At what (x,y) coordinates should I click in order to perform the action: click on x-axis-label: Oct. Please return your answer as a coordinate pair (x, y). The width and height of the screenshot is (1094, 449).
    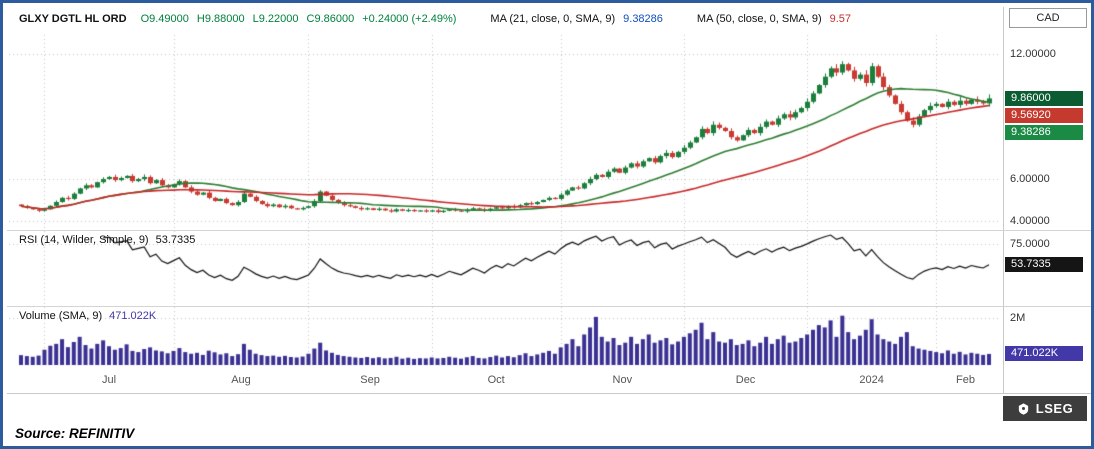
    Looking at the image, I should click on (496, 380).